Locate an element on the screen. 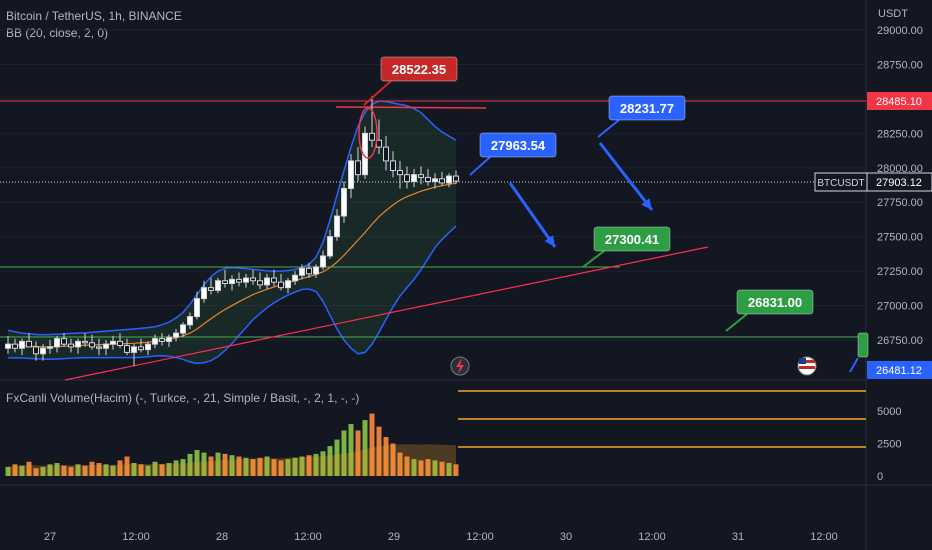 The width and height of the screenshot is (932, 550). currency-label: USDT is located at coordinates (893, 14).